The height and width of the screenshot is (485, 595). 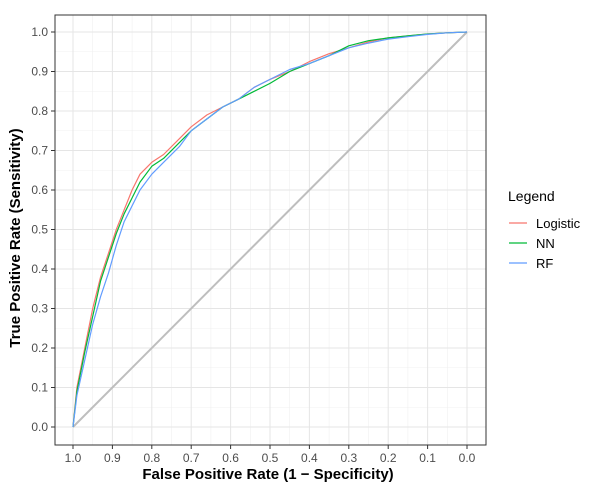 What do you see at coordinates (39, 348) in the screenshot?
I see `y-tick-label: 0.2` at bounding box center [39, 348].